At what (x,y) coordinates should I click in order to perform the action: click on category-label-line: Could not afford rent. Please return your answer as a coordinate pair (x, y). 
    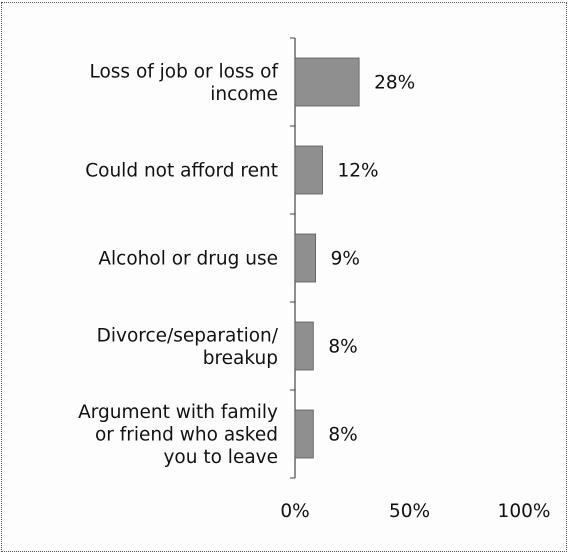
    Looking at the image, I should click on (181, 171).